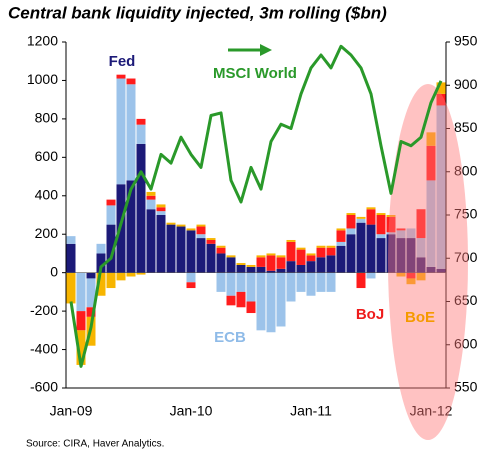  Describe the element at coordinates (466, 41) in the screenshot. I see `y2-tick-label: 950` at that location.